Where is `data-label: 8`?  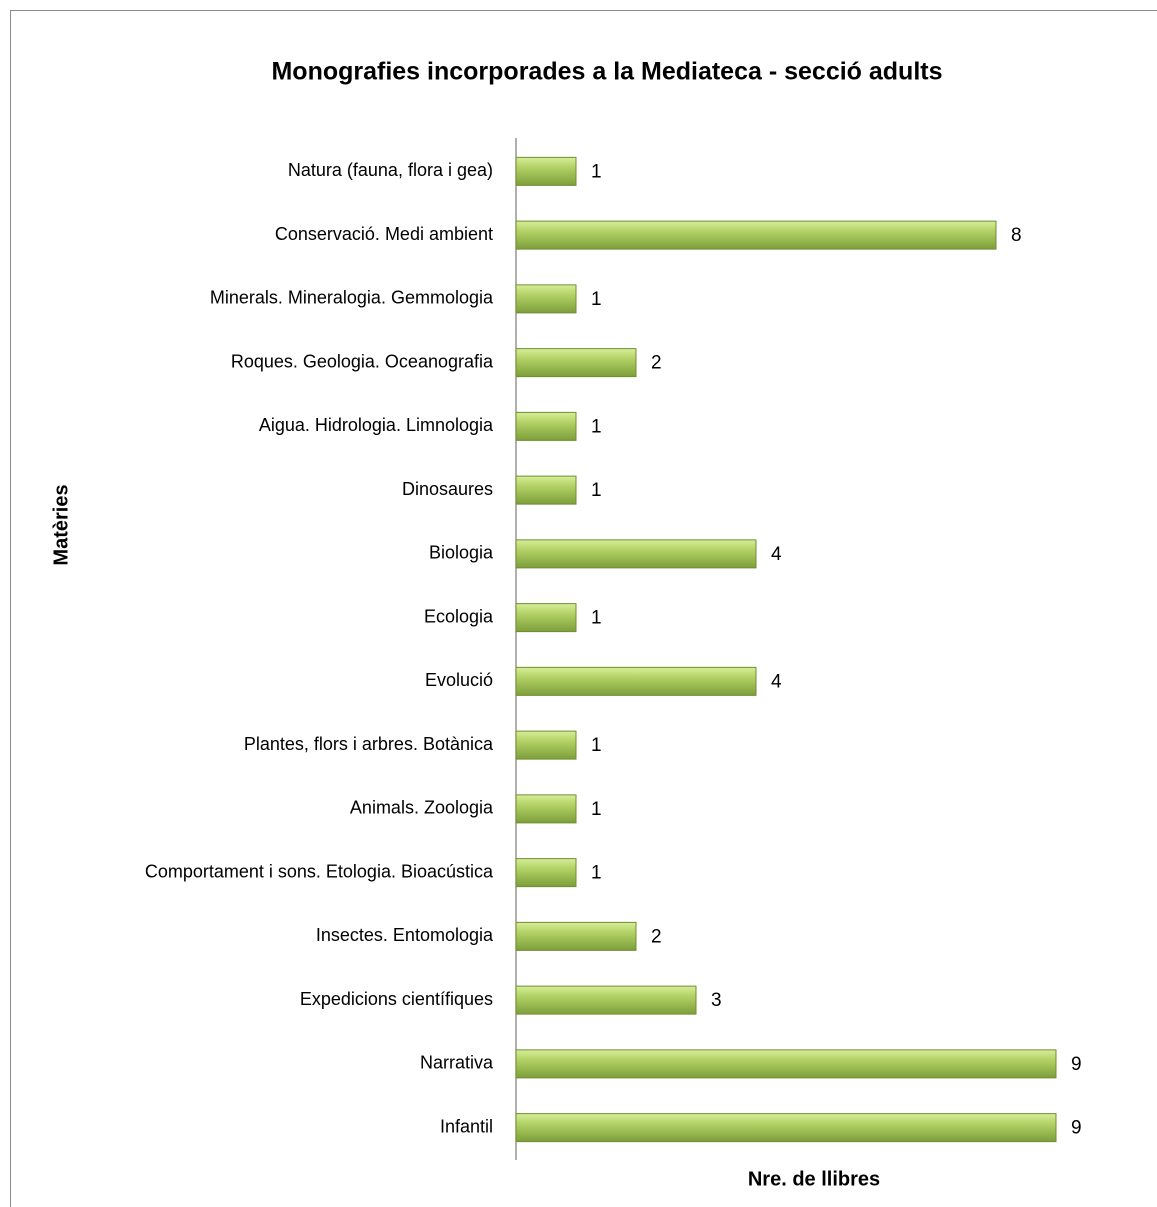
data-label: 8 is located at coordinates (1016, 235).